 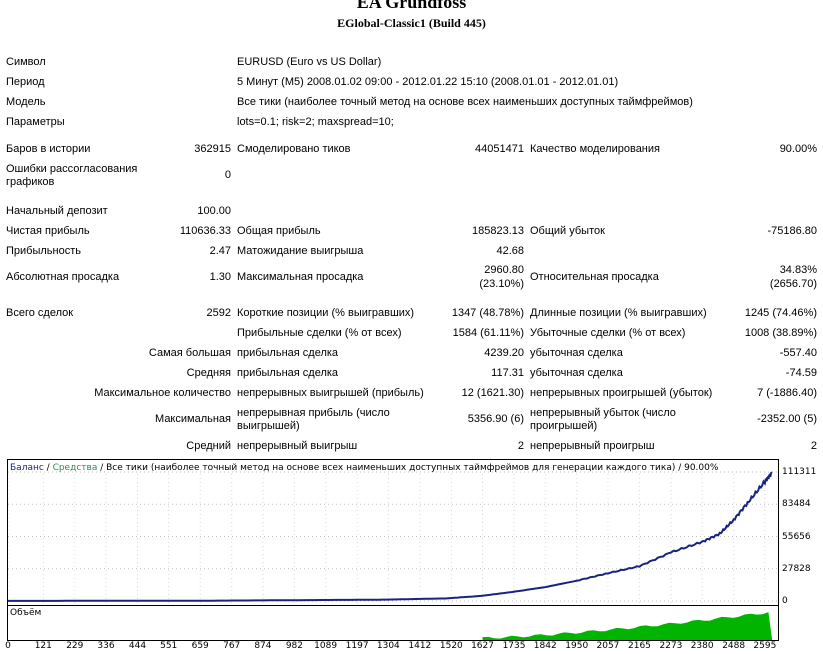 I want to click on max-count-wins-label: непрерывных выигрышей (прибыль), so click(x=330, y=393).